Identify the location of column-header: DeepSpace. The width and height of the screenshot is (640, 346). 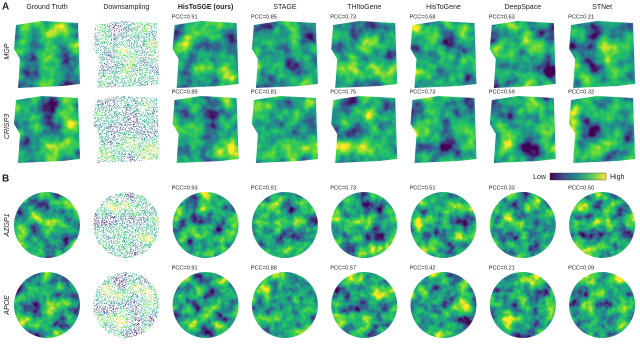
(523, 7).